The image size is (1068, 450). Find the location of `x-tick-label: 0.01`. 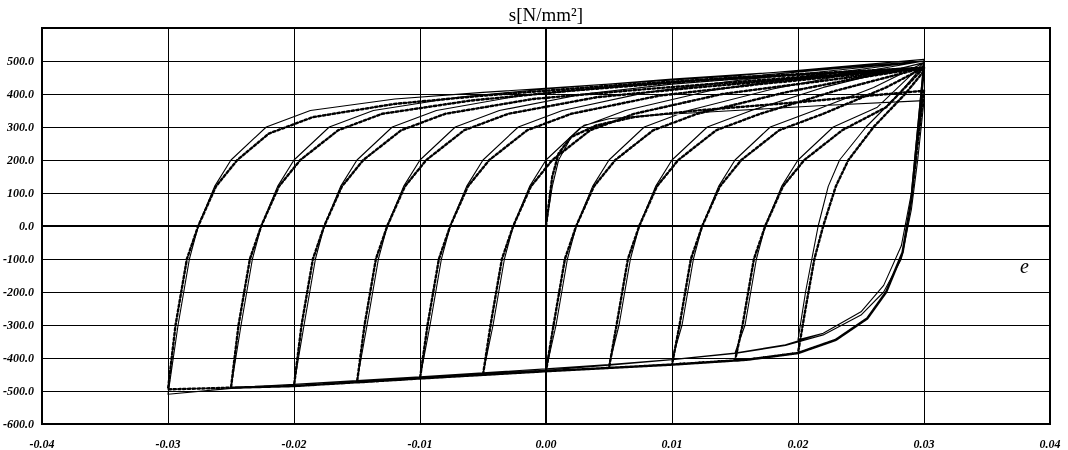

x-tick-label: 0.01 is located at coordinates (672, 443).